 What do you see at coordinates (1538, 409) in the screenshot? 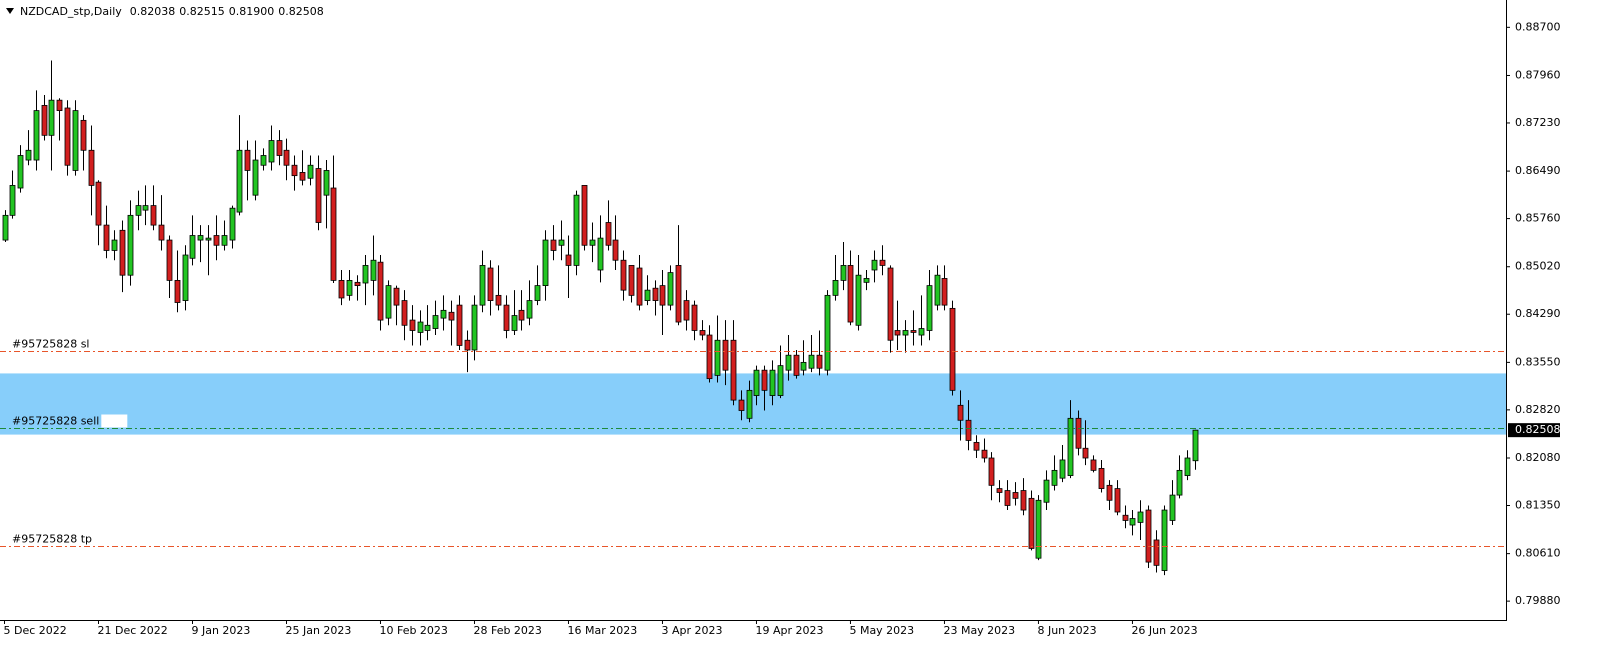
I see `y-tick-label: 0.82820` at bounding box center [1538, 409].